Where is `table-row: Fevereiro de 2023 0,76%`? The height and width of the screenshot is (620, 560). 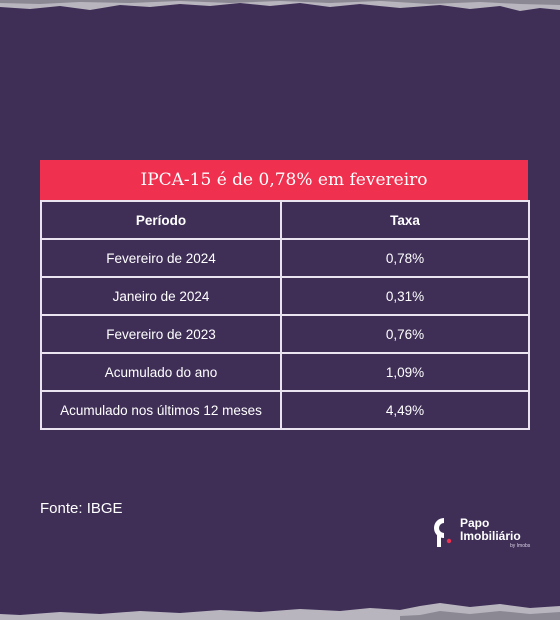
table-row: Fevereiro de 2023 0,76% is located at coordinates (285, 334).